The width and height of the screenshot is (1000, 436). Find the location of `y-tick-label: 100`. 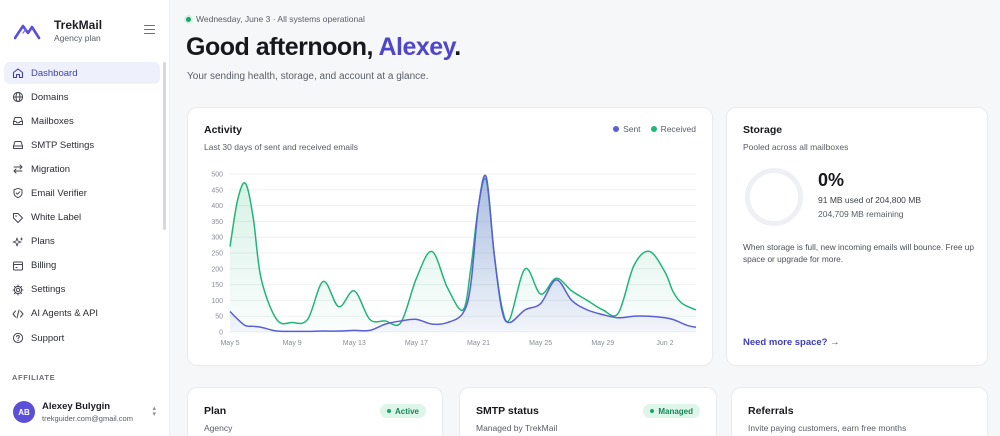

y-tick-label: 100 is located at coordinates (217, 301).